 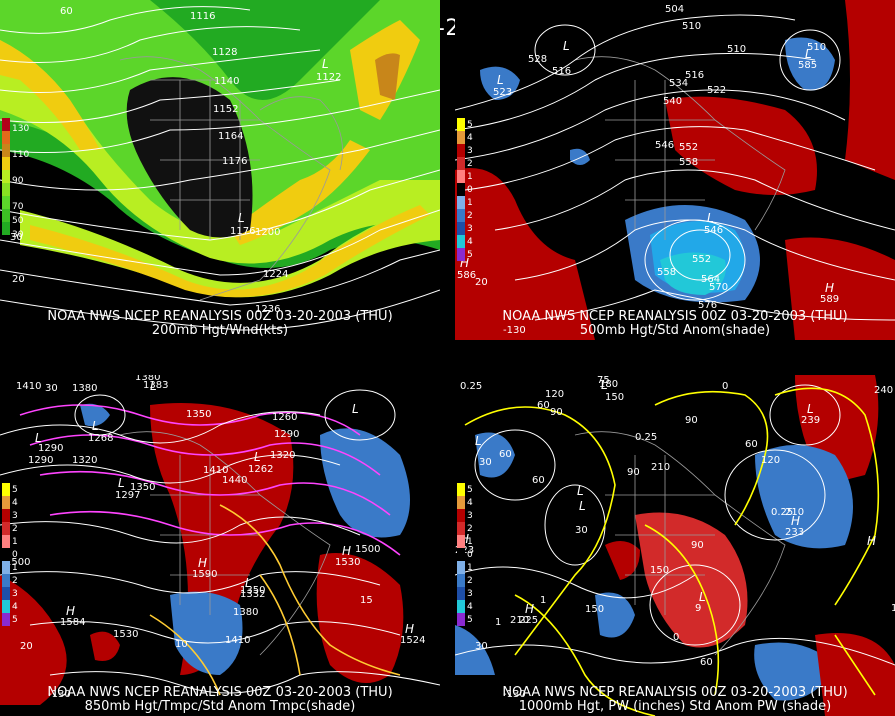 I want to click on contour-label: 546, so click(x=664, y=145).